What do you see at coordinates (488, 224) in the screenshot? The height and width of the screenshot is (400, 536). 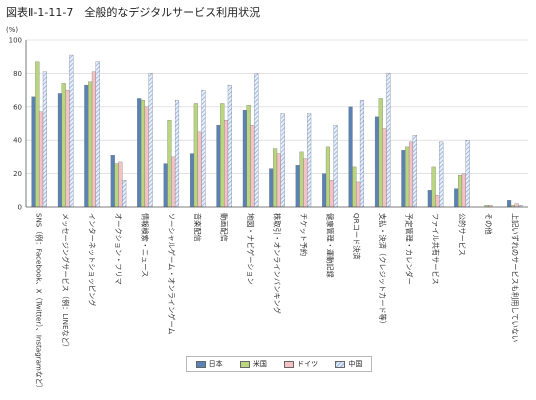 I see `x-tick-label: その他` at bounding box center [488, 224].